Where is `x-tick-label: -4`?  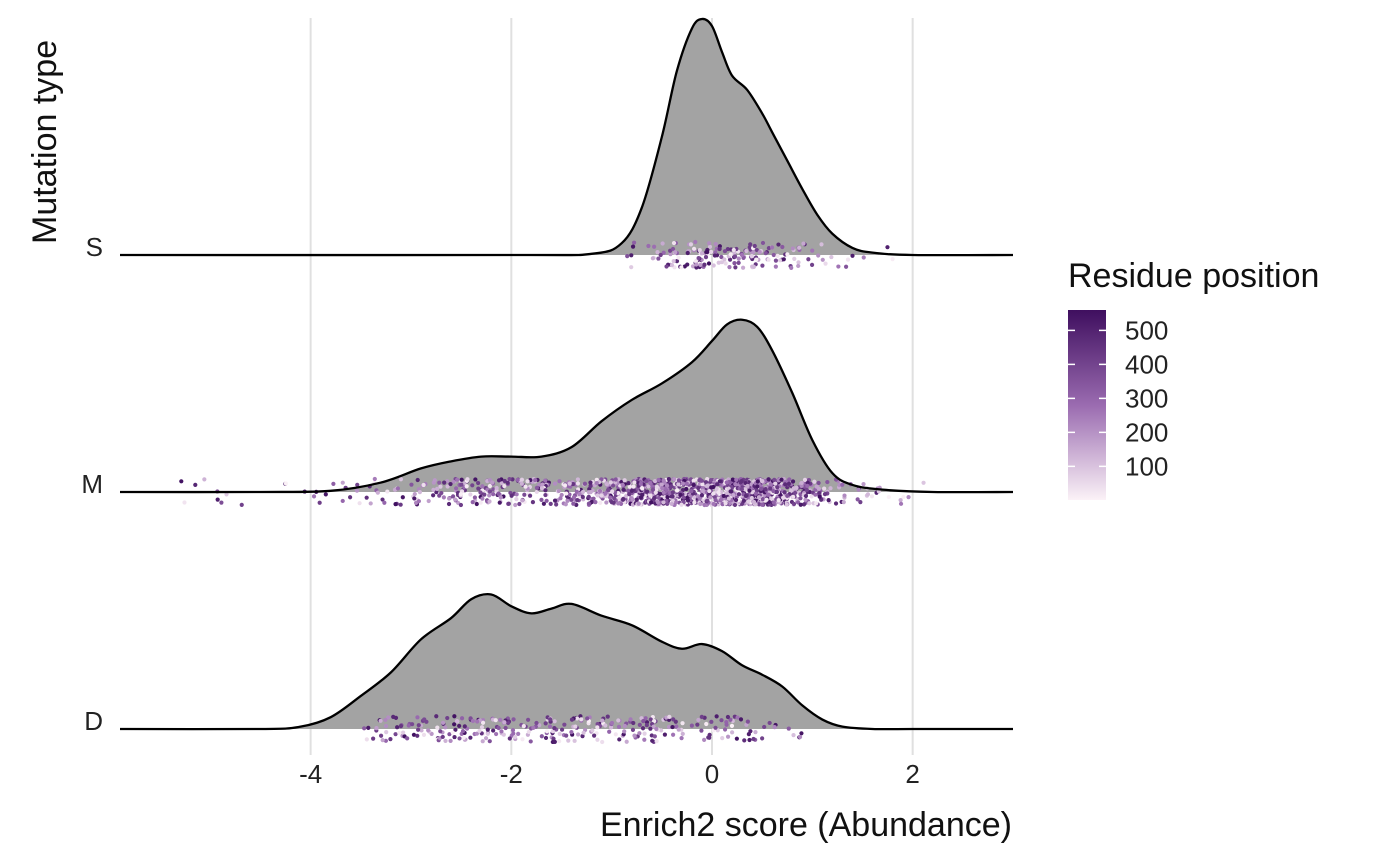
x-tick-label: -4 is located at coordinates (310, 774).